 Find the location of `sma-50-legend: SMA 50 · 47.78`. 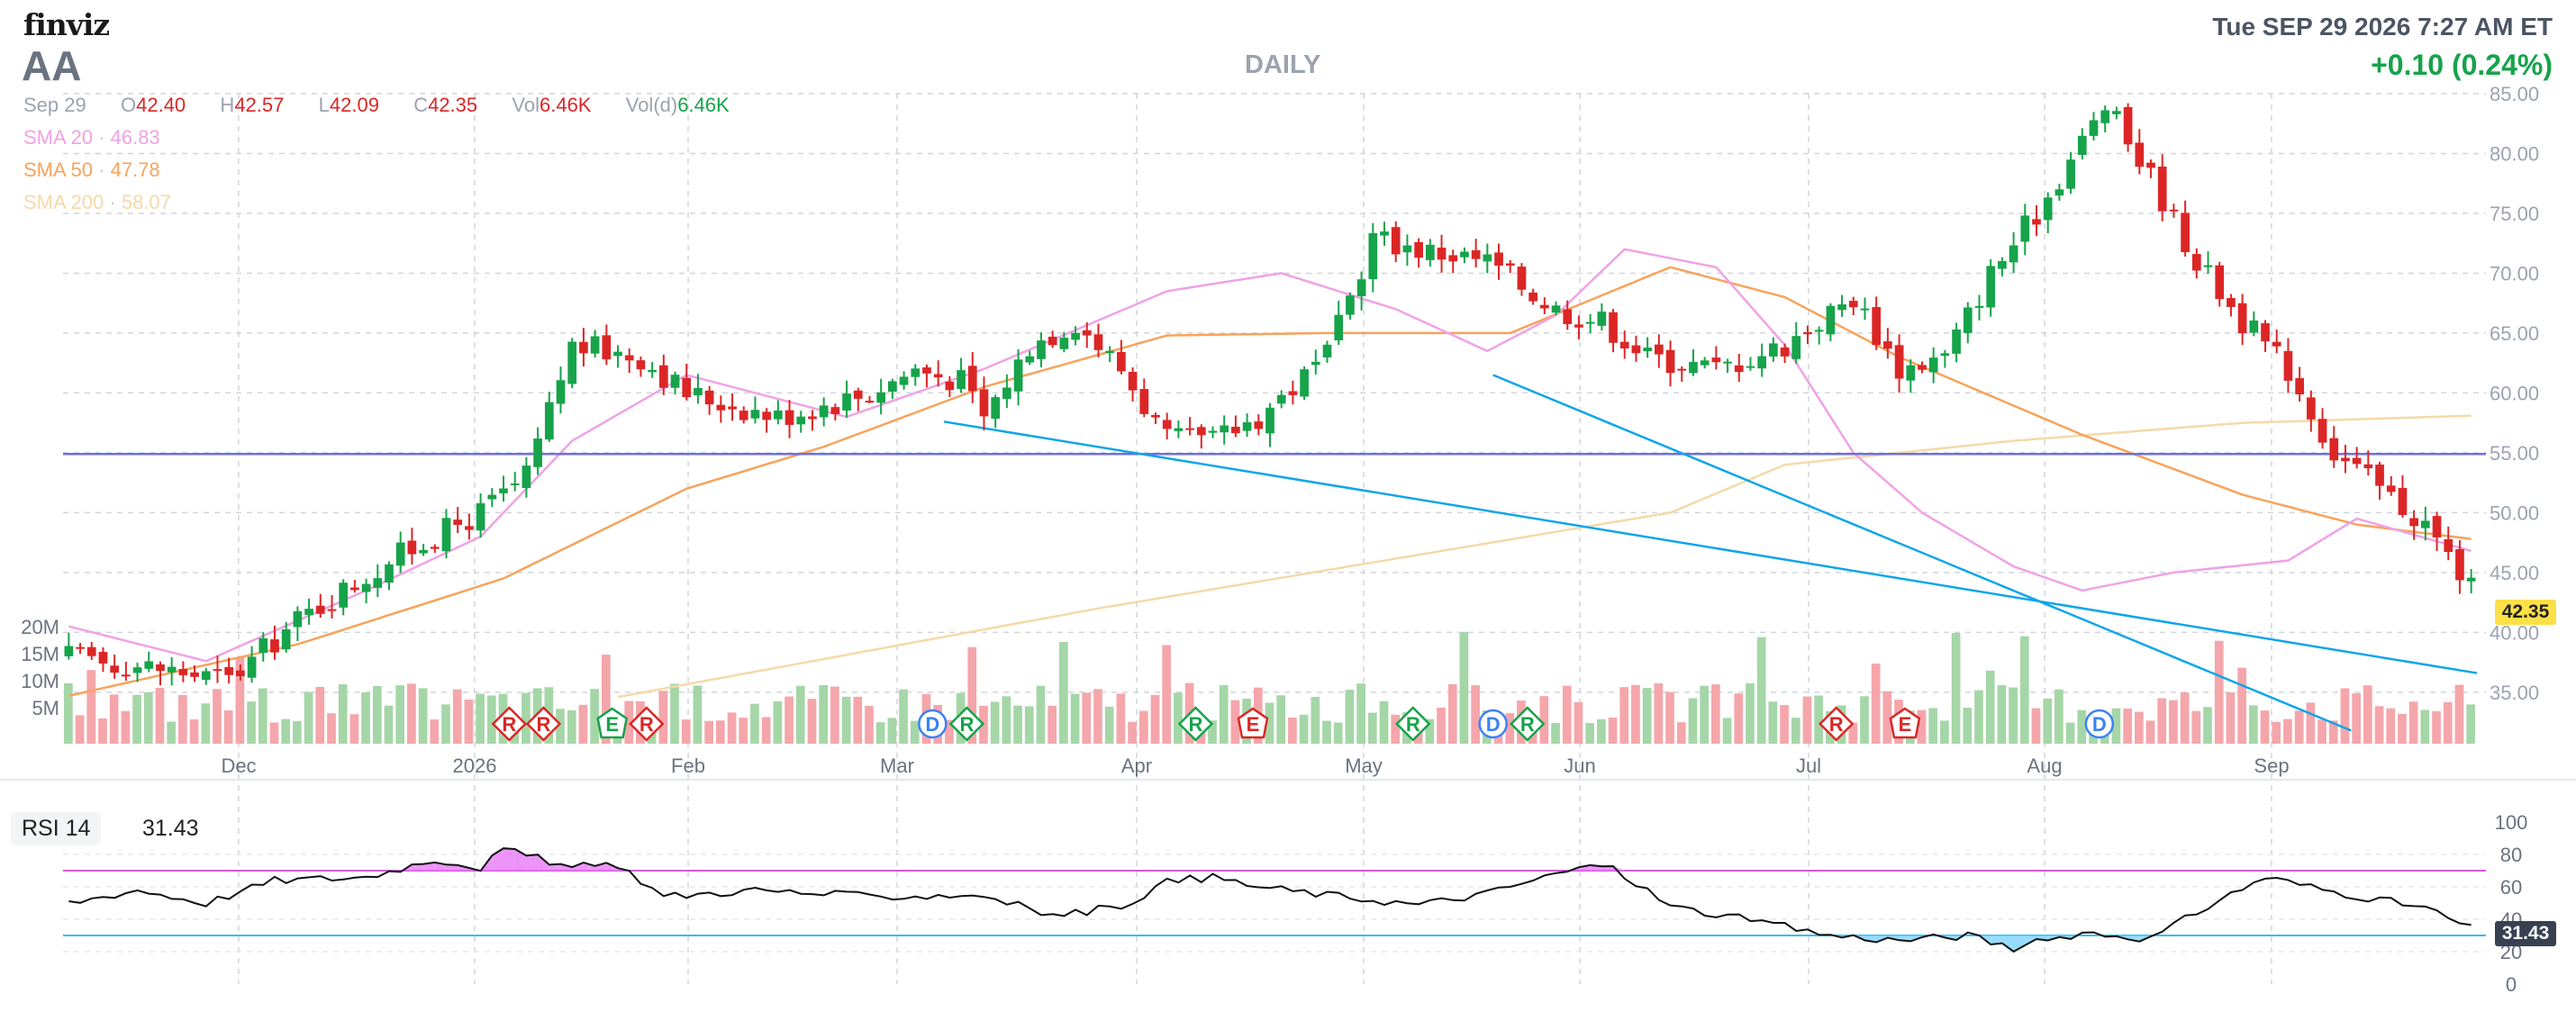

sma-50-legend: SMA 50 · 47.78 is located at coordinates (91, 169).